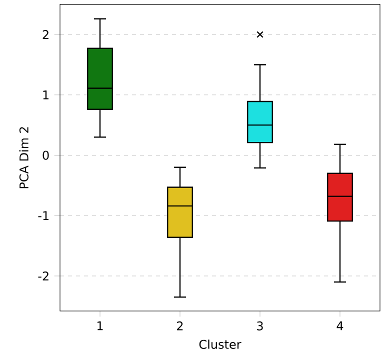 The width and height of the screenshot is (390, 364). I want to click on x-tick-label: 3, so click(260, 325).